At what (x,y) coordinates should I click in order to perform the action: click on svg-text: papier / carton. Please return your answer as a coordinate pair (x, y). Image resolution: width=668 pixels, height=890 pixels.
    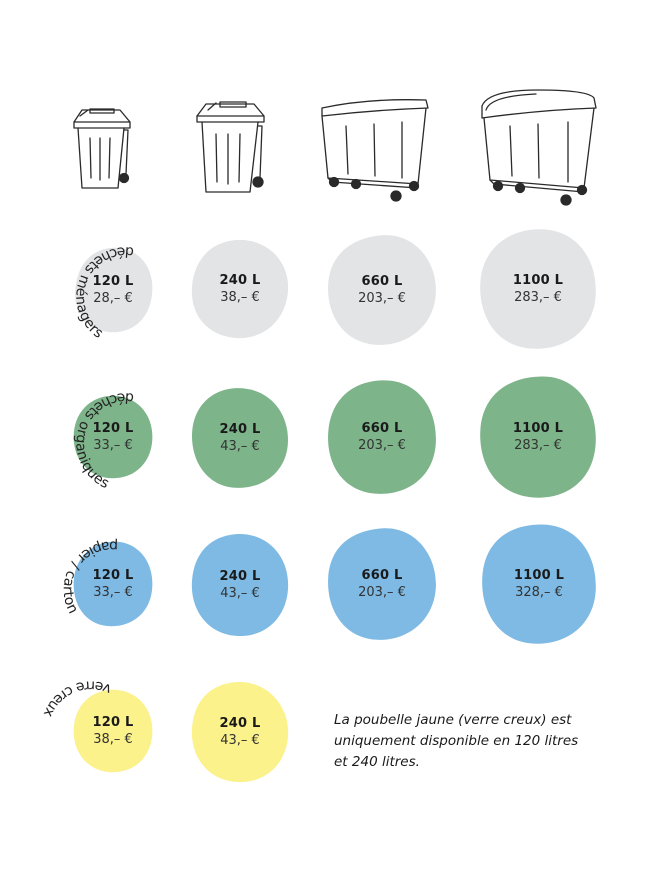
    Looking at the image, I should click on (89, 577).